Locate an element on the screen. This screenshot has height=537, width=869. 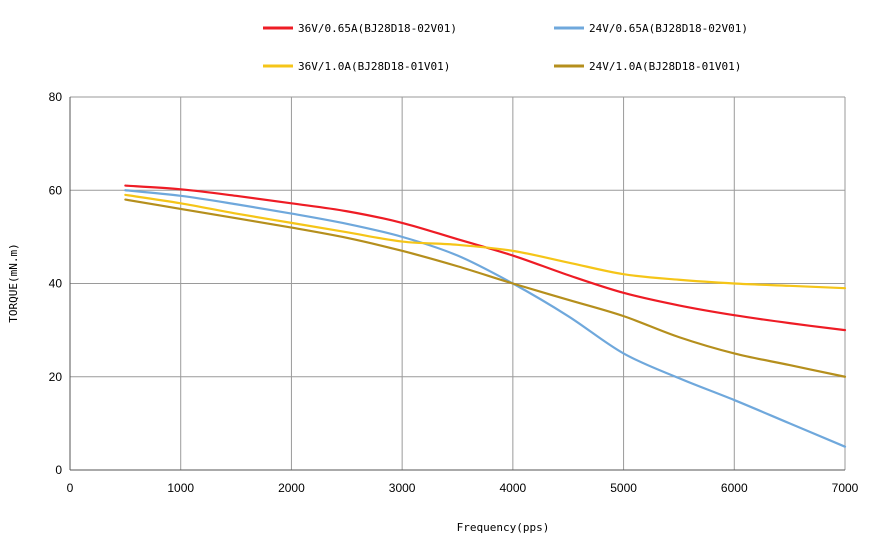
legend-item: 36V/0.65A(BJ28D18-02V01) is located at coordinates (360, 28).